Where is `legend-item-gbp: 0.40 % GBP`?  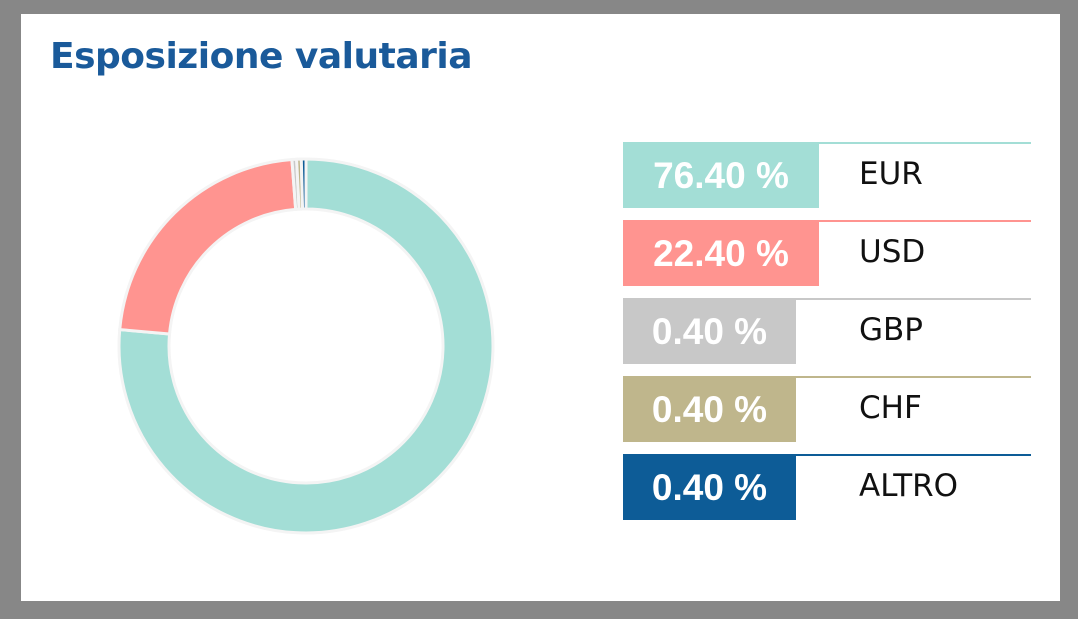
legend-item-gbp: 0.40 % GBP is located at coordinates (827, 332).